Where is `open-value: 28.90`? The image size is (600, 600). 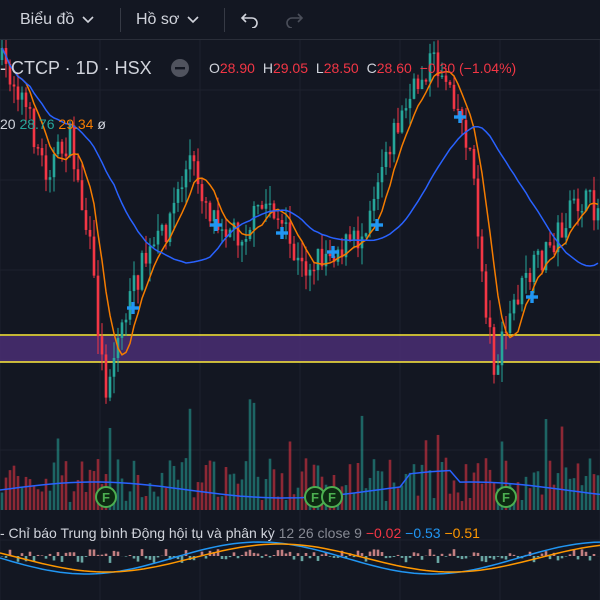 open-value: 28.90 is located at coordinates (237, 68).